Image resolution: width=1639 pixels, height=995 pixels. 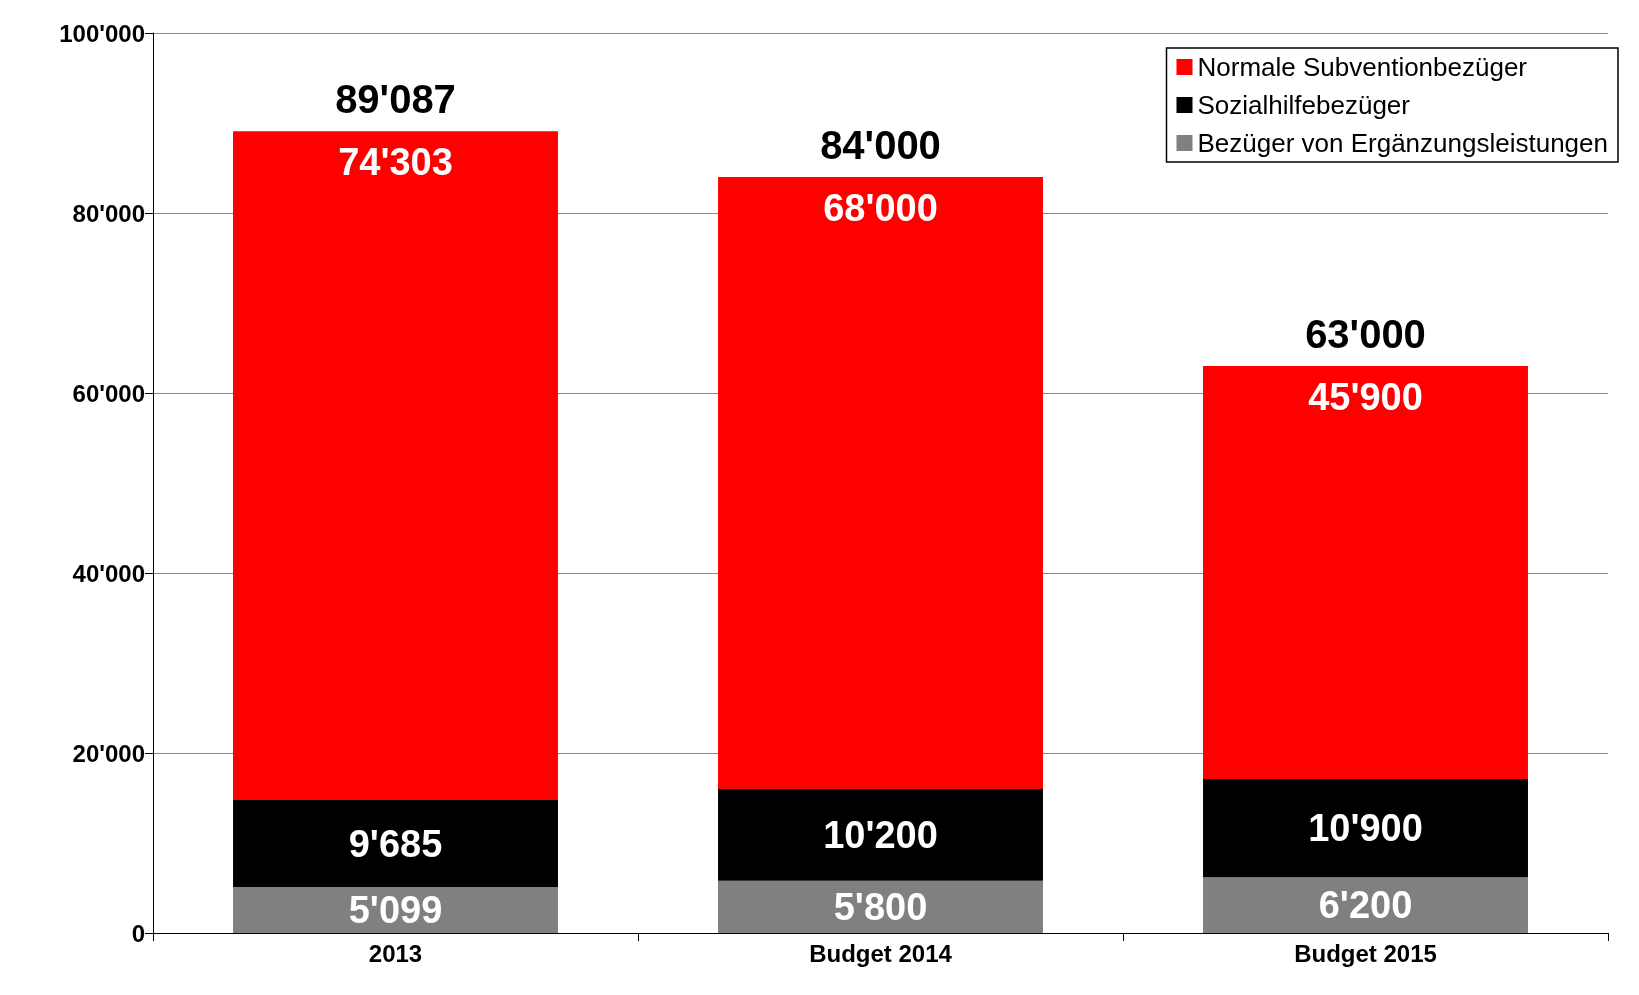 What do you see at coordinates (1365, 334) in the screenshot?
I see `total-label: 63'000` at bounding box center [1365, 334].